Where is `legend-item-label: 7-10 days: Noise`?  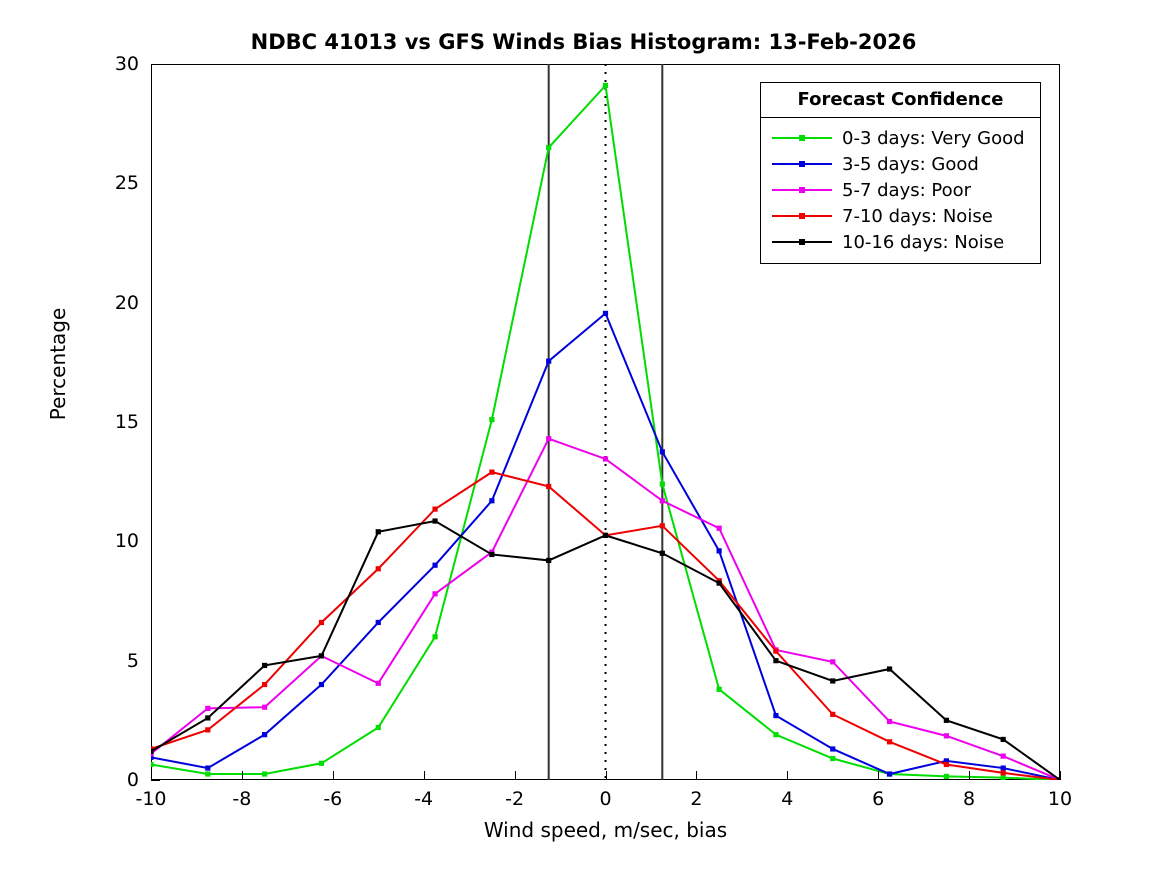 legend-item-label: 7-10 days: Noise is located at coordinates (917, 216).